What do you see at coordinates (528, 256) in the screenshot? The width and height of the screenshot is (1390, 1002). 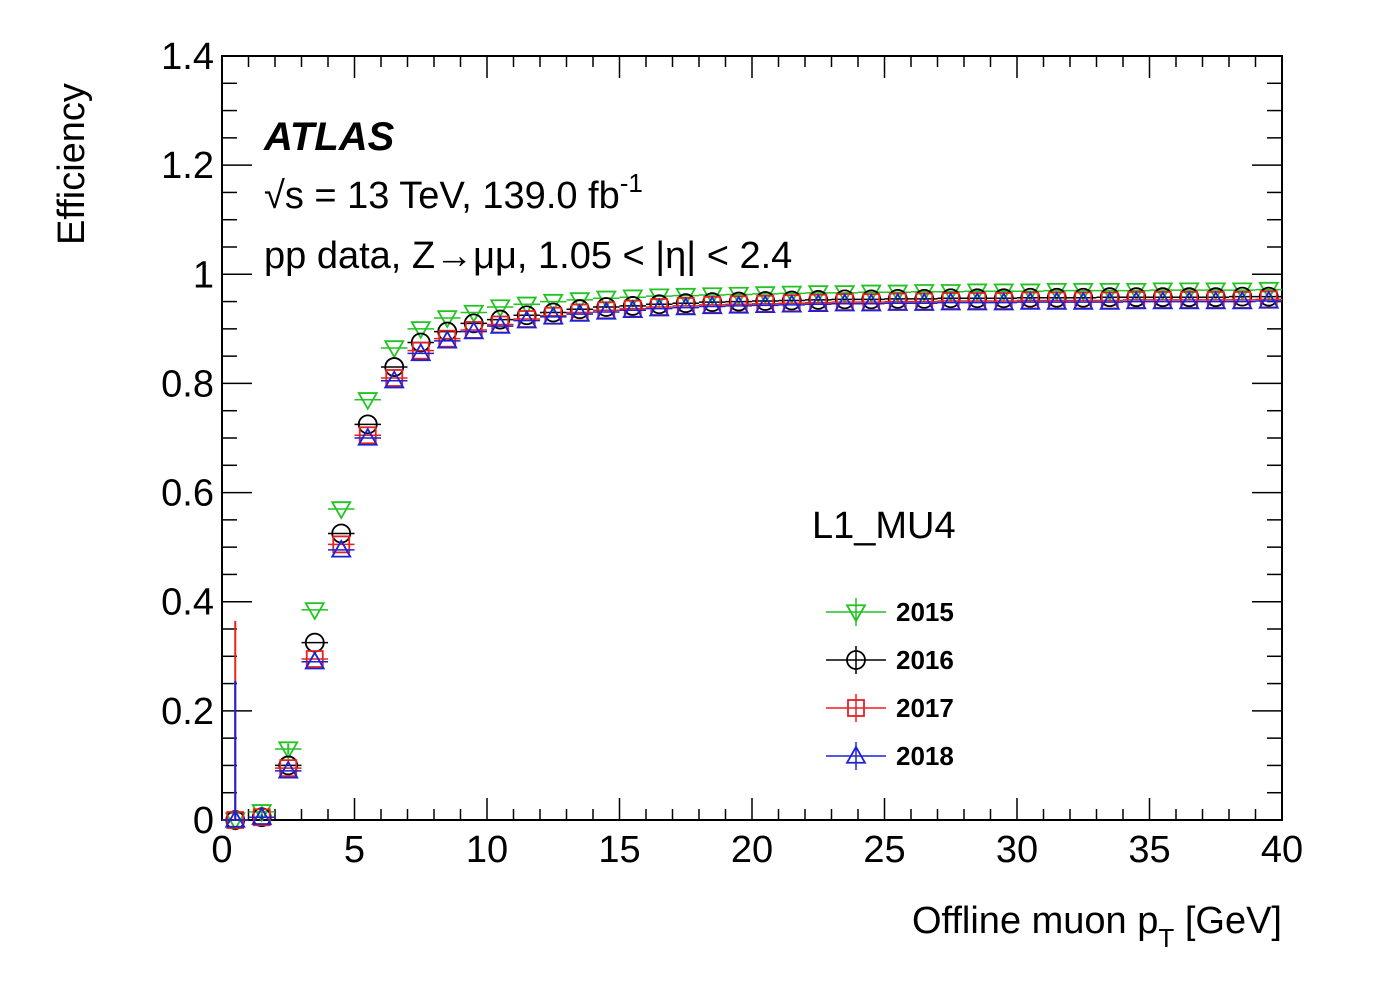 I see `selection-label: pp data, Z→μμ, 1.05 < |η| < 2.4` at bounding box center [528, 256].